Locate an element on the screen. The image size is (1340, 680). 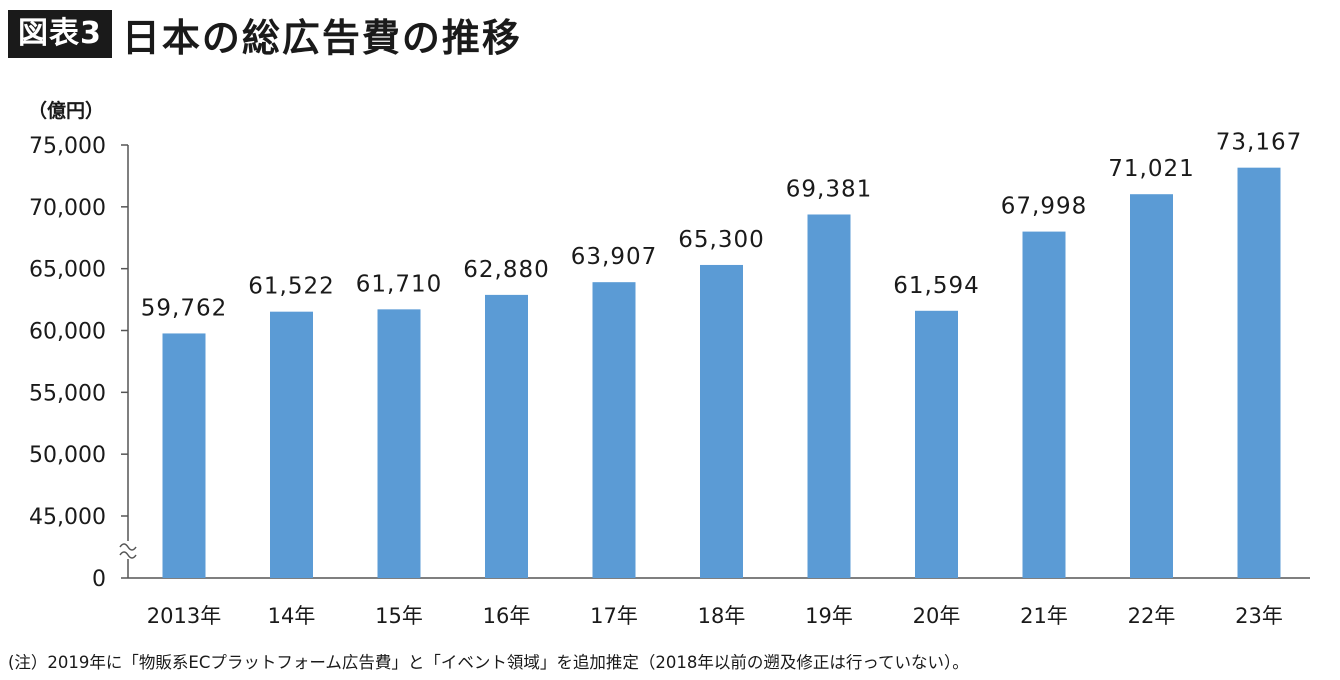
axis-break-gap is located at coordinates (128, 550).